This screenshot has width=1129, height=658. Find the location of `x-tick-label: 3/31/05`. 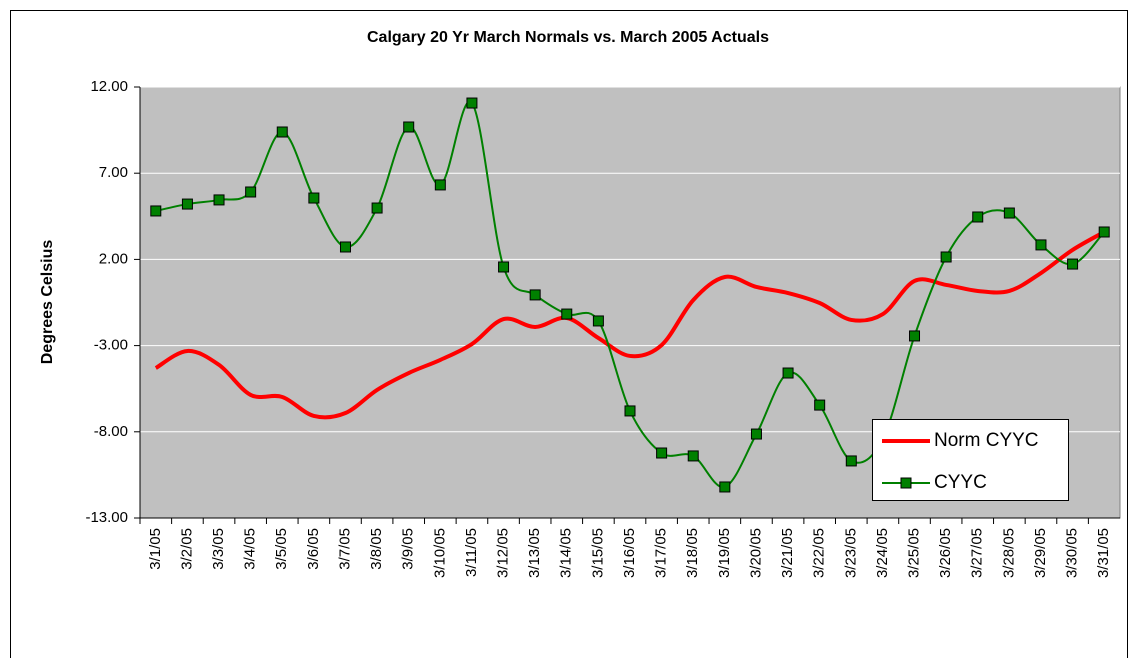

x-tick-label: 3/31/05 is located at coordinates (1103, 553).